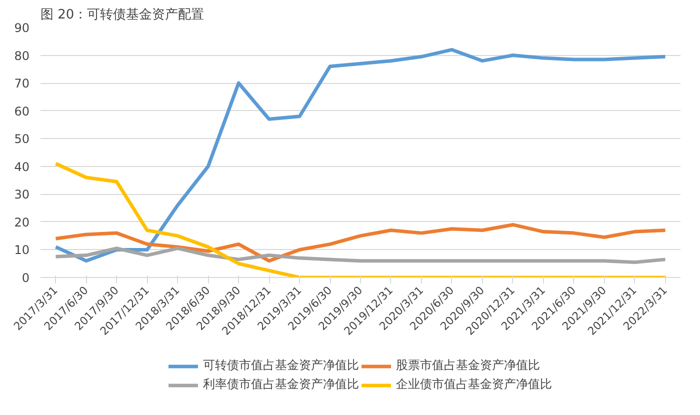 The image size is (700, 415). I want to click on y-tick-label: 0, so click(26, 278).